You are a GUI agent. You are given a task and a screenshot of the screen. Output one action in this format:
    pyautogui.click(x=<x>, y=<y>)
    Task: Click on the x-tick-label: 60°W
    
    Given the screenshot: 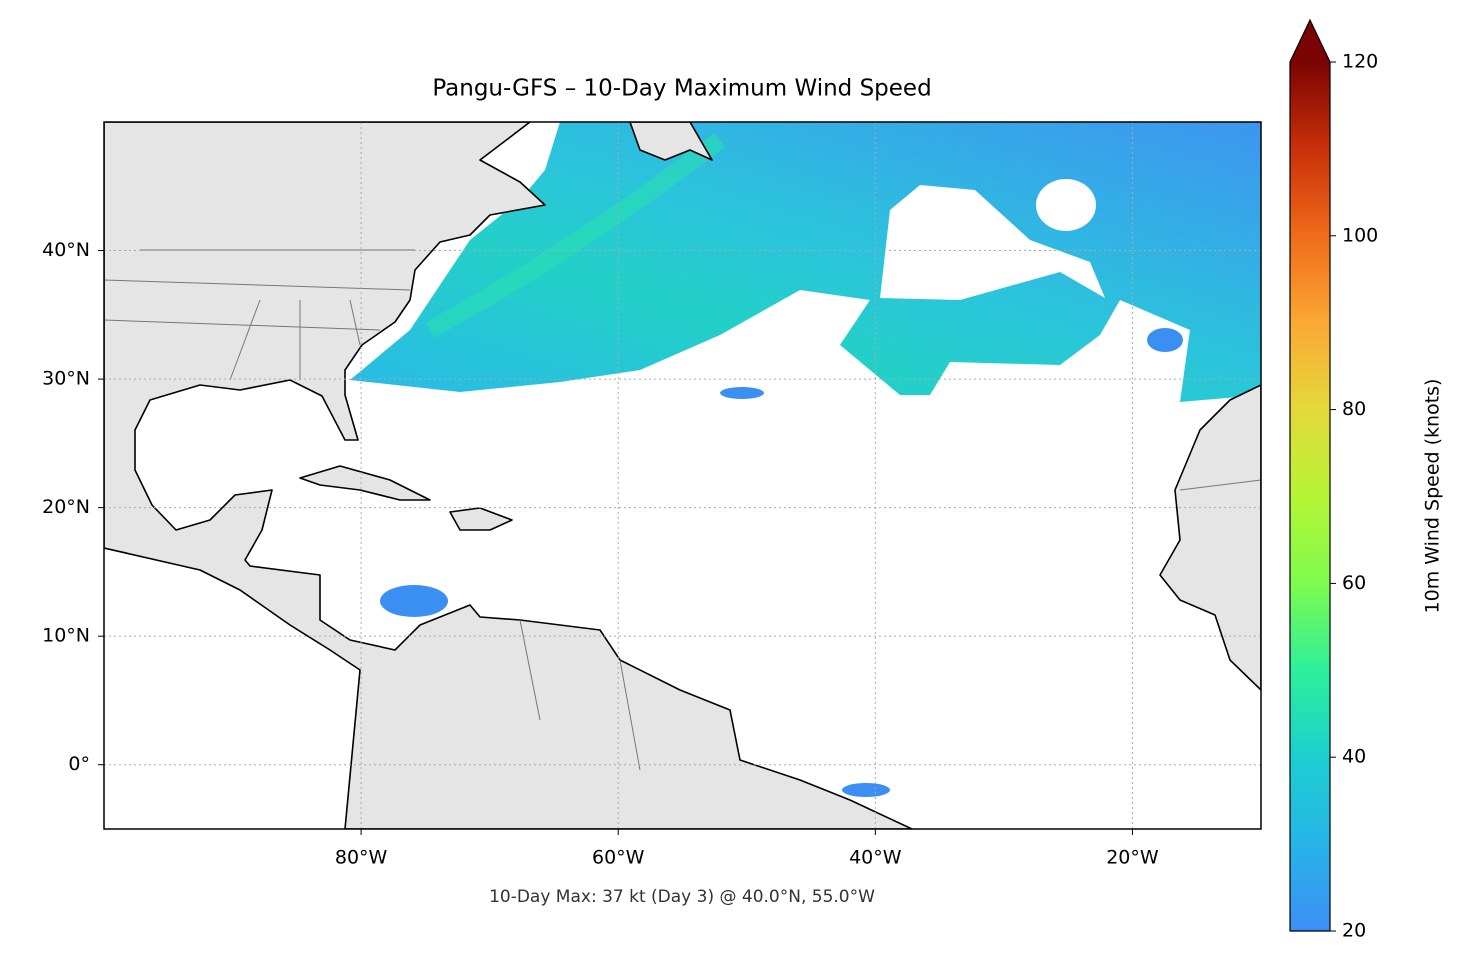 What is the action you would take?
    pyautogui.click(x=618, y=858)
    